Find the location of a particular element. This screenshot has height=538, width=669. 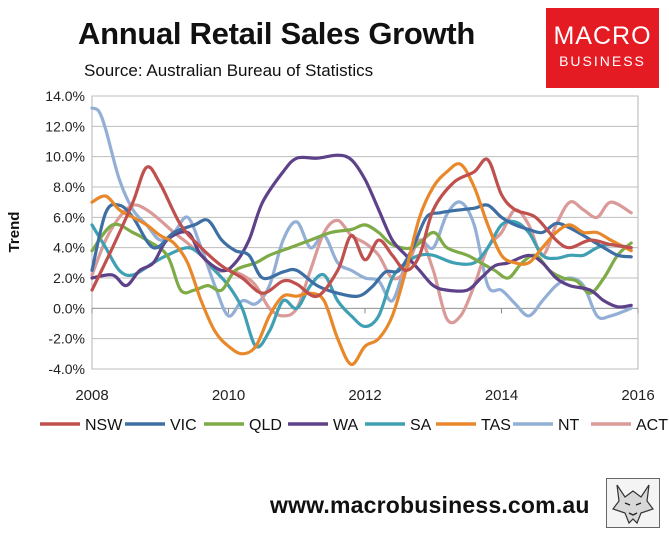

legend: NSW VIC QLD WA SA TAS NT ACT is located at coordinates (354, 425).